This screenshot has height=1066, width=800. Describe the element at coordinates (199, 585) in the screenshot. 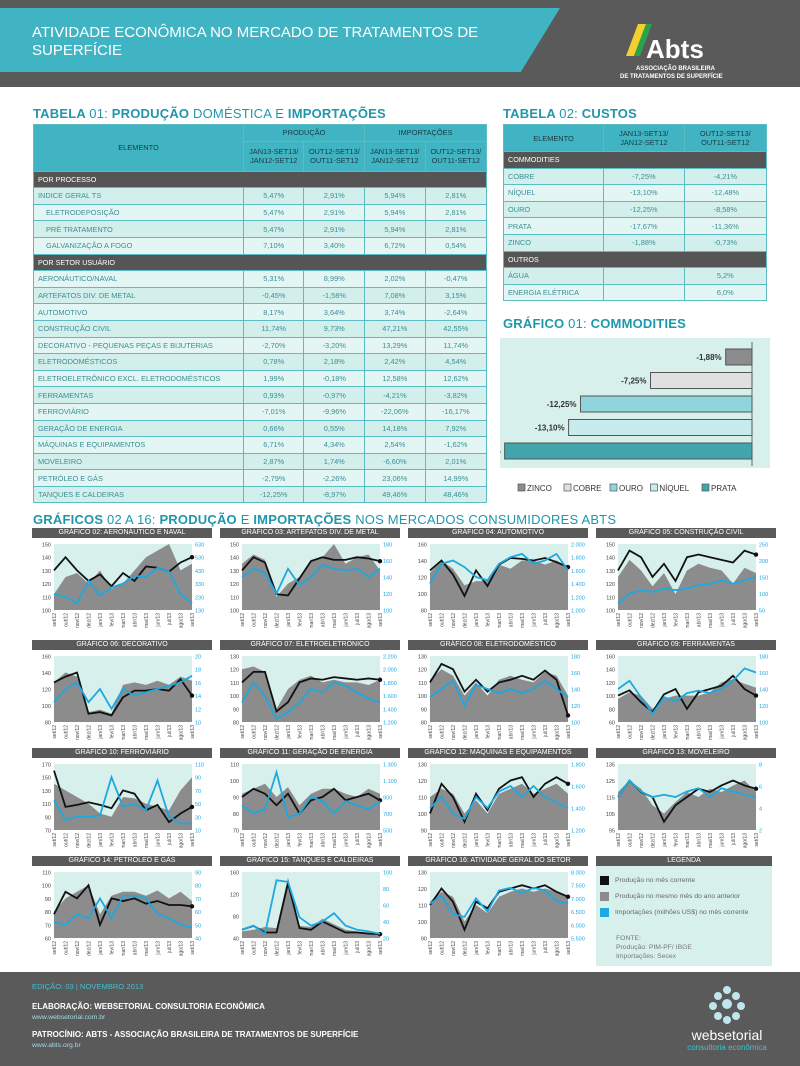

I see `right-tick-label: 330` at that location.